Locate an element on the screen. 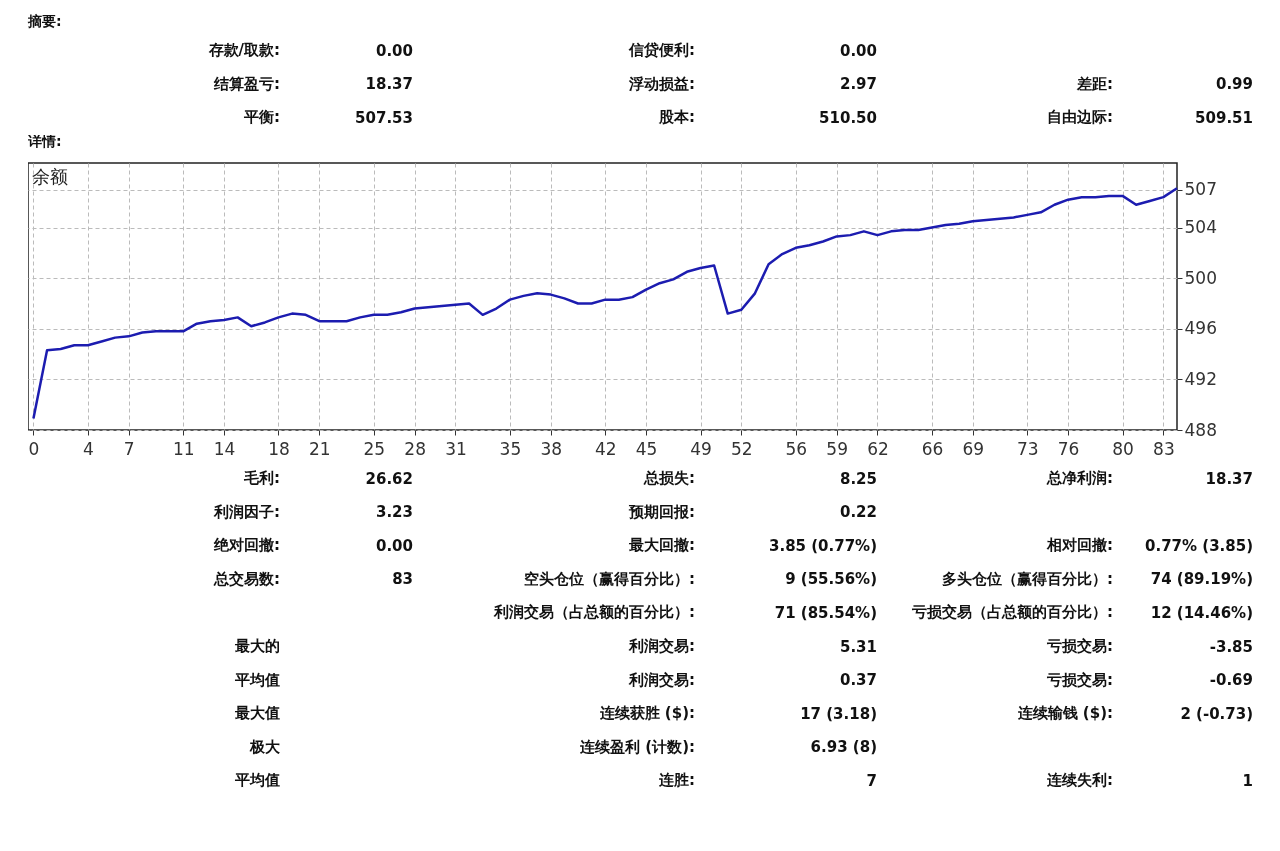 This screenshot has height=851, width=1280. text: 71 (85.54%) is located at coordinates (825, 612).